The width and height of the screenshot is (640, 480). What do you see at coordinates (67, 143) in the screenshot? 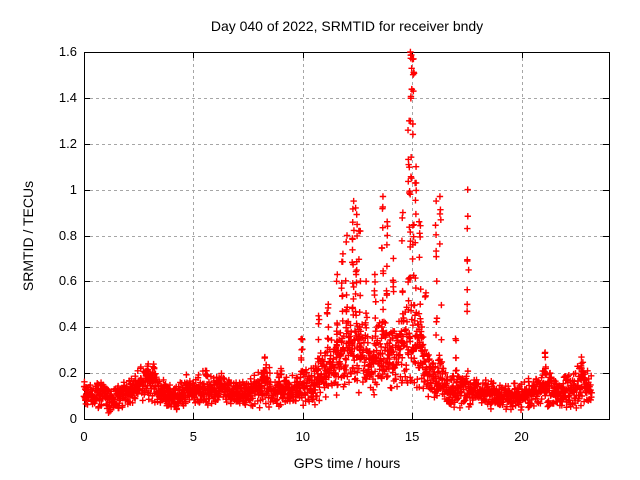
I see `y-tick-label: 1.2` at bounding box center [67, 143].